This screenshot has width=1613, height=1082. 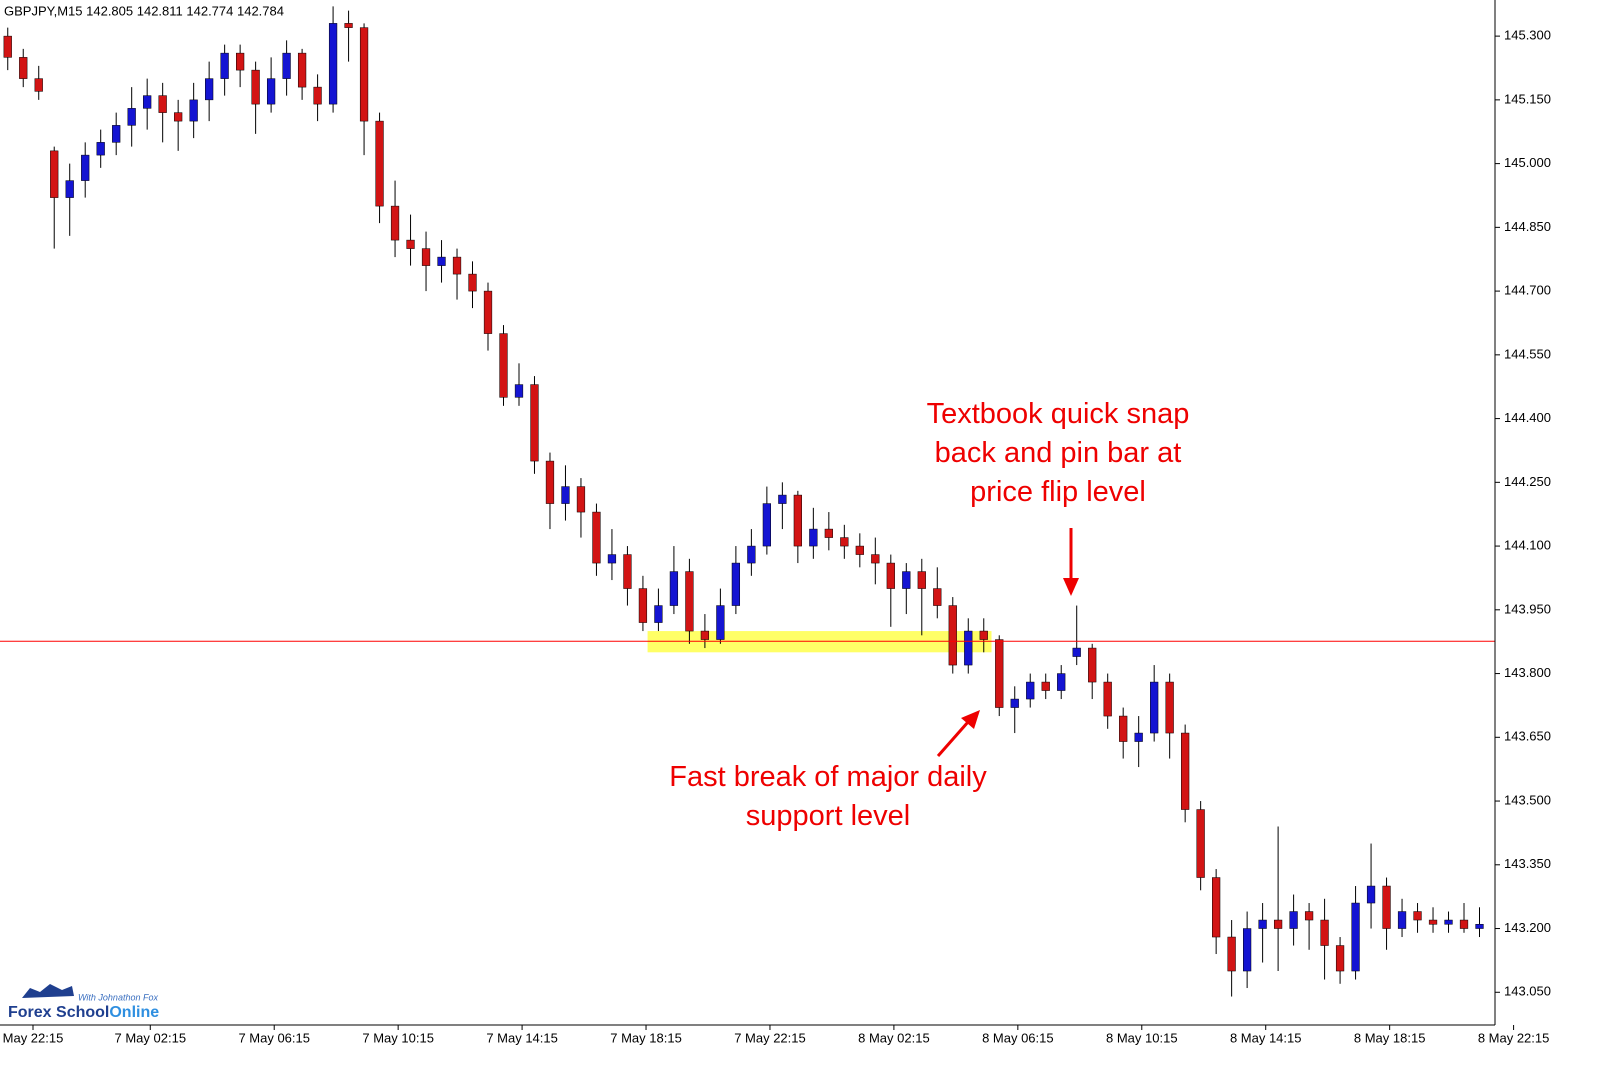 I want to click on logo: With Johnathon Fox Forex SchoolOnline, so click(x=83, y=1002).